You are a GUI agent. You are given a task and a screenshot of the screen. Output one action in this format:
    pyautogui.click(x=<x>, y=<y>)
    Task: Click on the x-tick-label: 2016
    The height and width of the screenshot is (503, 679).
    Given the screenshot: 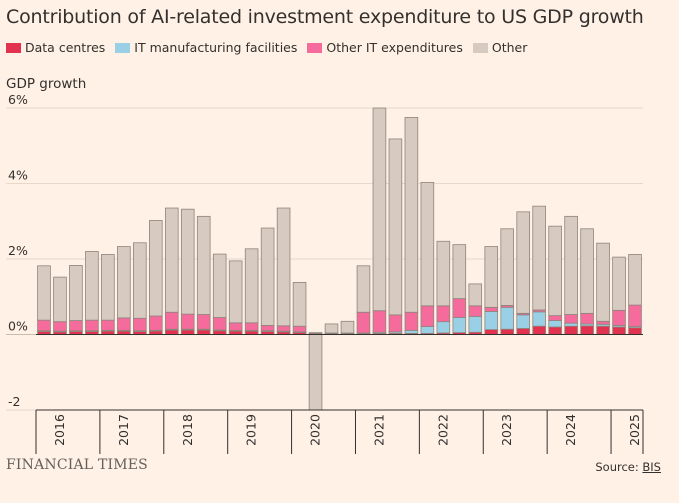 What is the action you would take?
    pyautogui.click(x=59, y=430)
    